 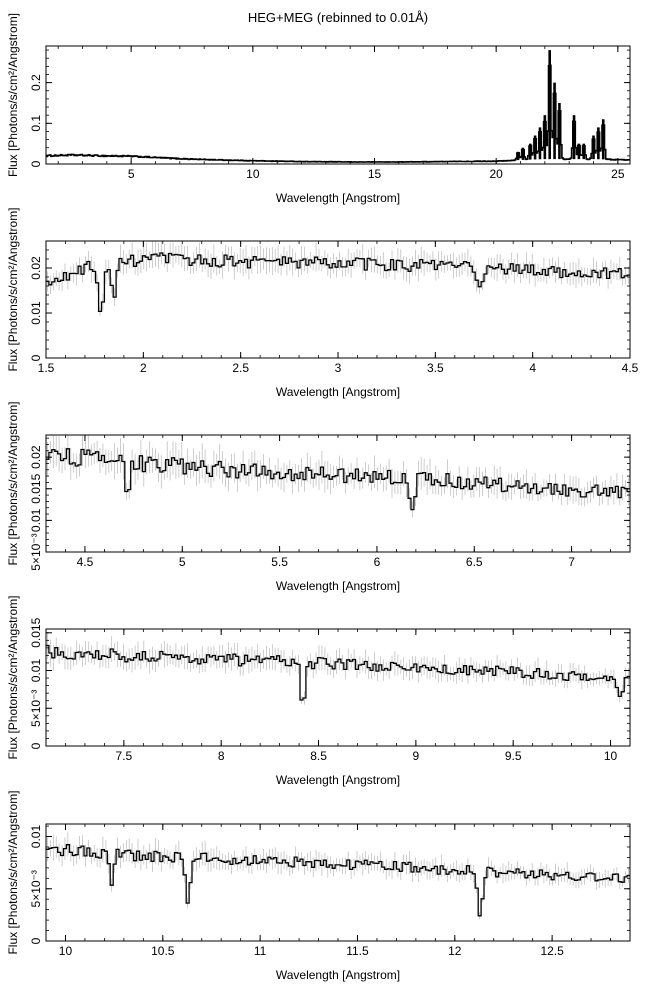 What do you see at coordinates (474, 562) in the screenshot?
I see `x-tick-label: 6.5` at bounding box center [474, 562].